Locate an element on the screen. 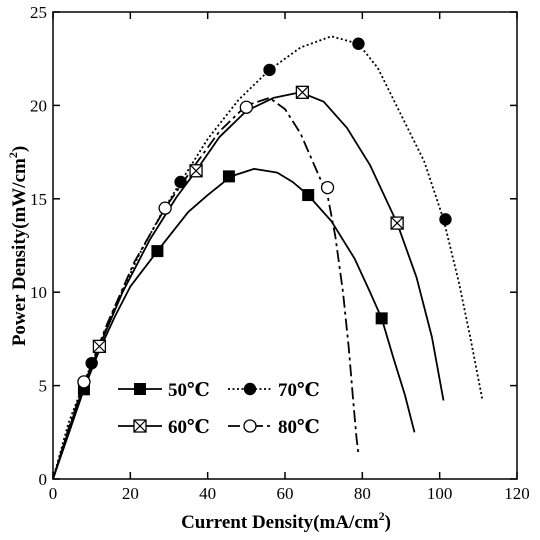 The width and height of the screenshot is (540, 540). legend-label-1: 50℃ is located at coordinates (189, 390).